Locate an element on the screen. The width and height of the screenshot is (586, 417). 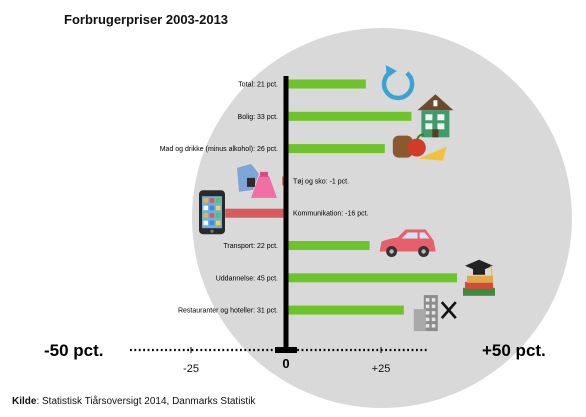
smartphone-icon is located at coordinates (212, 212).